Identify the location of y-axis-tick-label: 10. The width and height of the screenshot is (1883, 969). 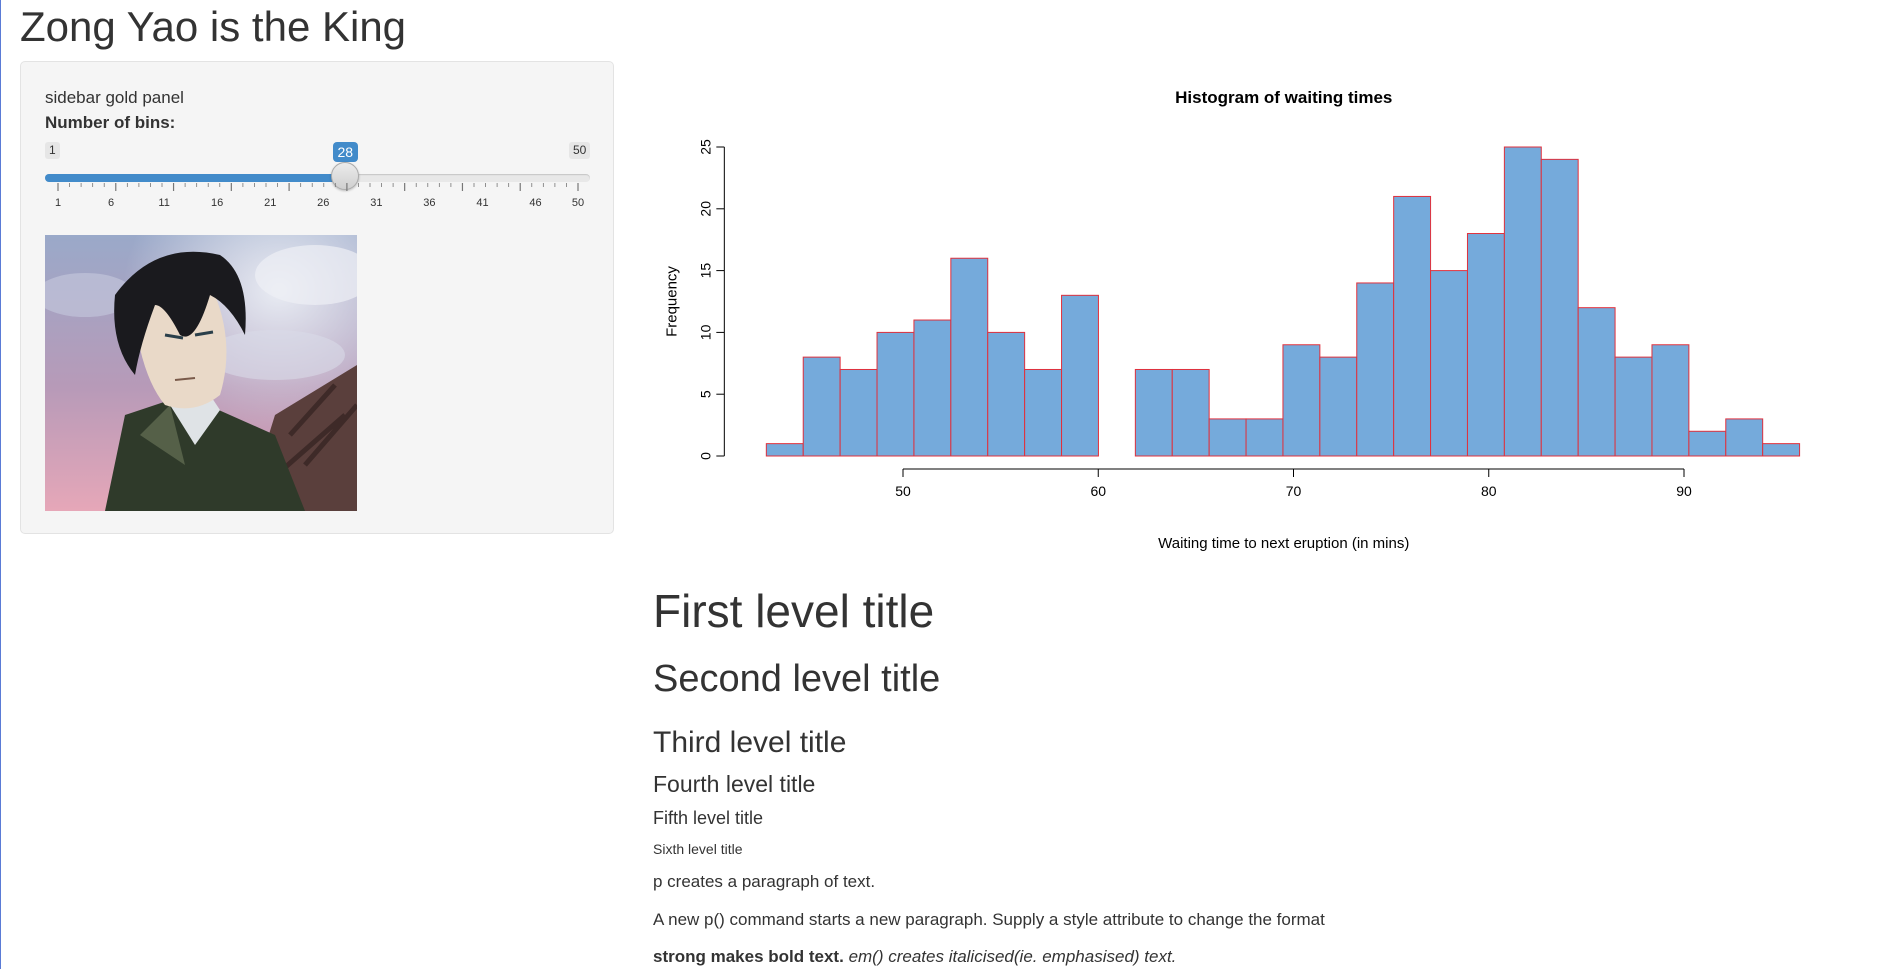
(705, 332).